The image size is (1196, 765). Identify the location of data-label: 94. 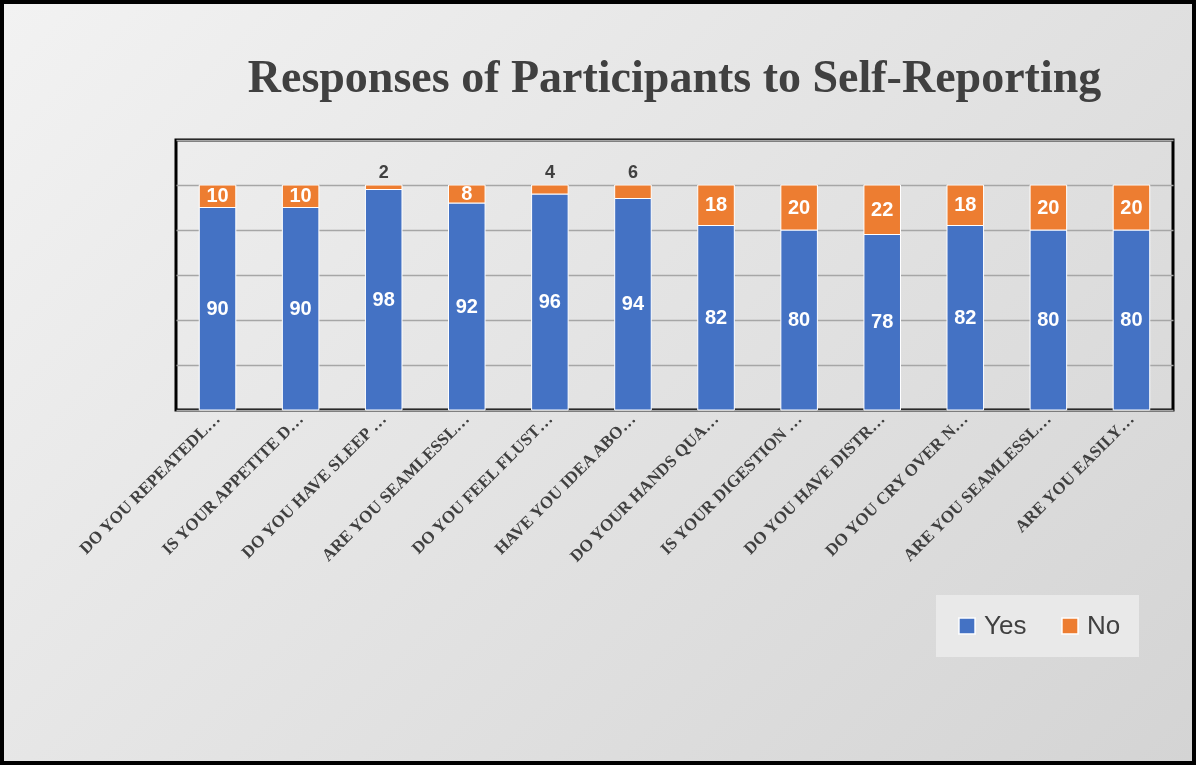
(633, 303).